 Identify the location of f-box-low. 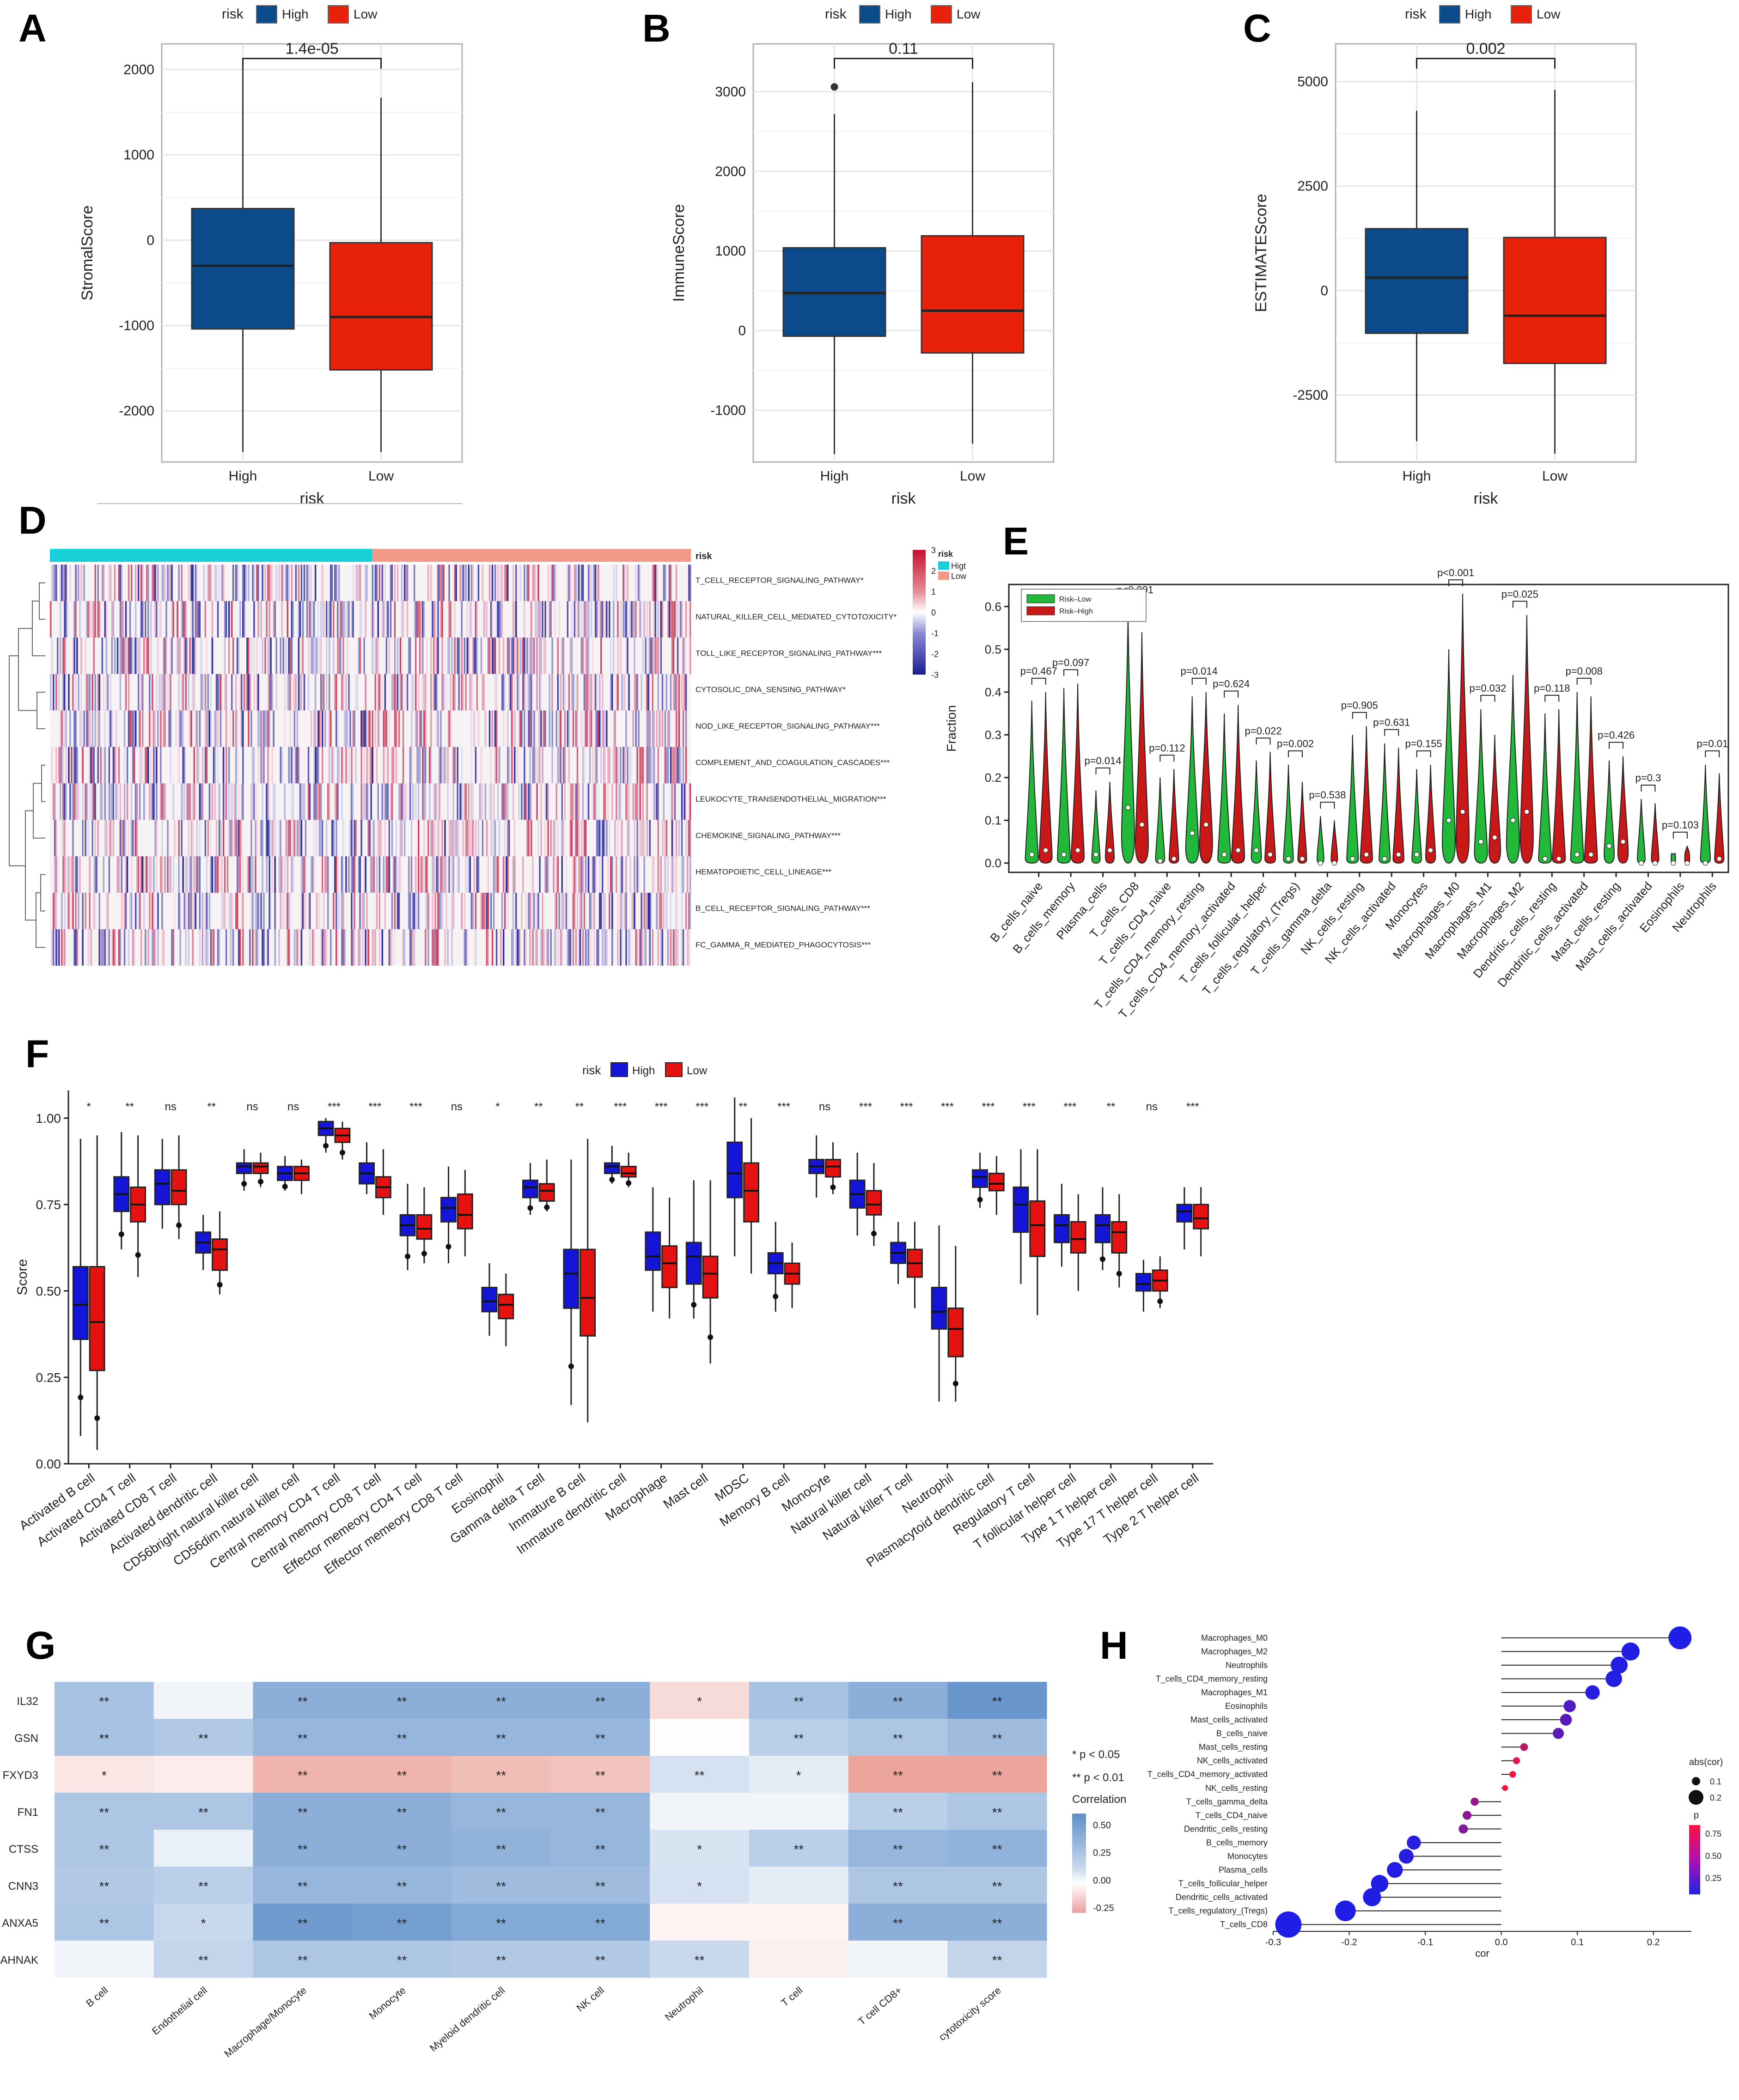
(179, 1187).